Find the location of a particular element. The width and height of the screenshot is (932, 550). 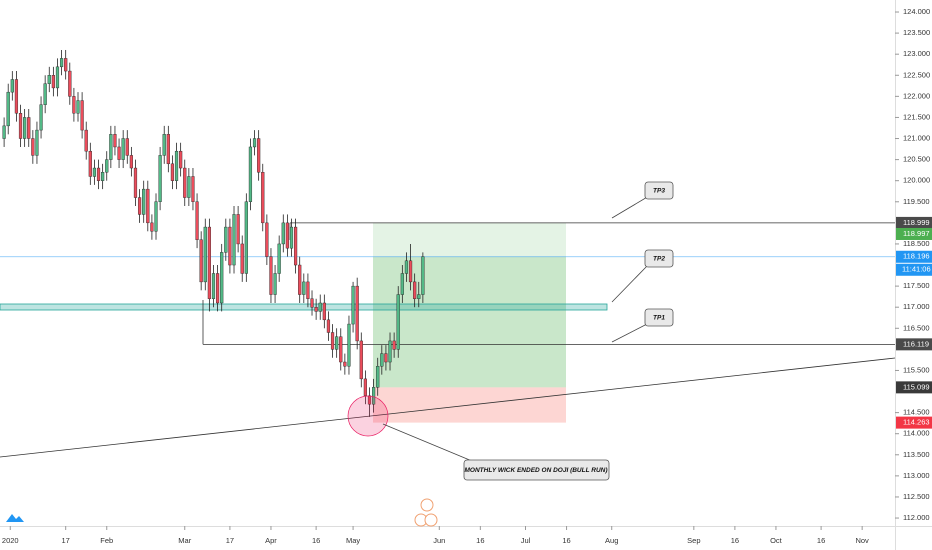

price-label: 114.263 is located at coordinates (916, 422).